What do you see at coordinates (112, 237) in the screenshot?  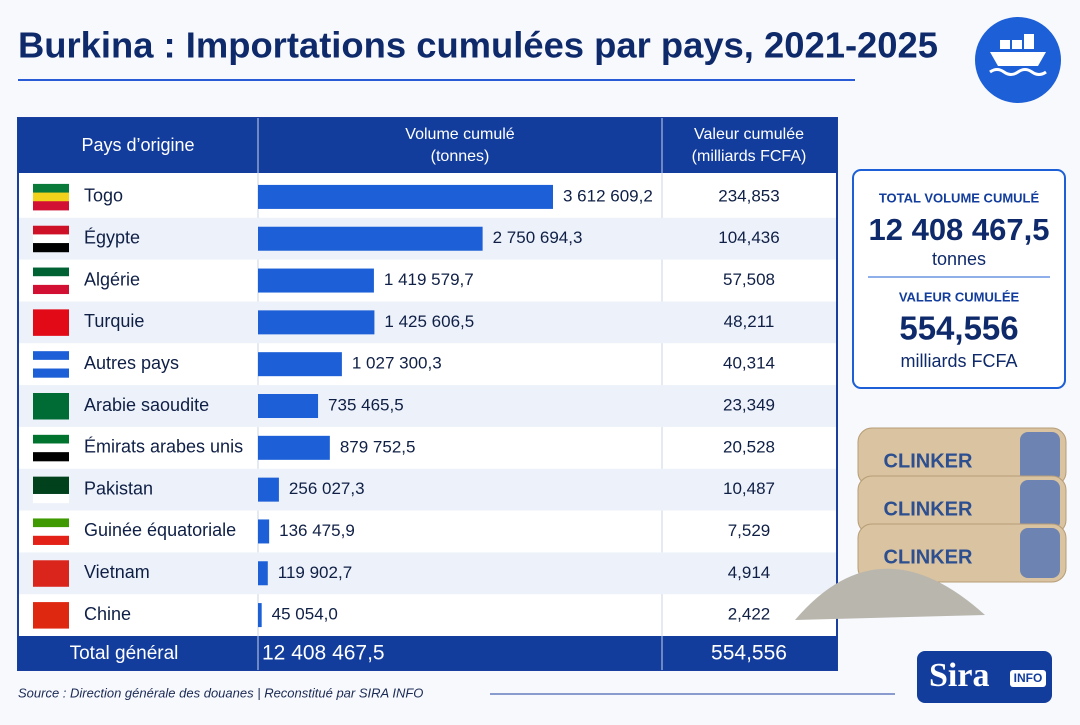 I see `country: Égypte` at bounding box center [112, 237].